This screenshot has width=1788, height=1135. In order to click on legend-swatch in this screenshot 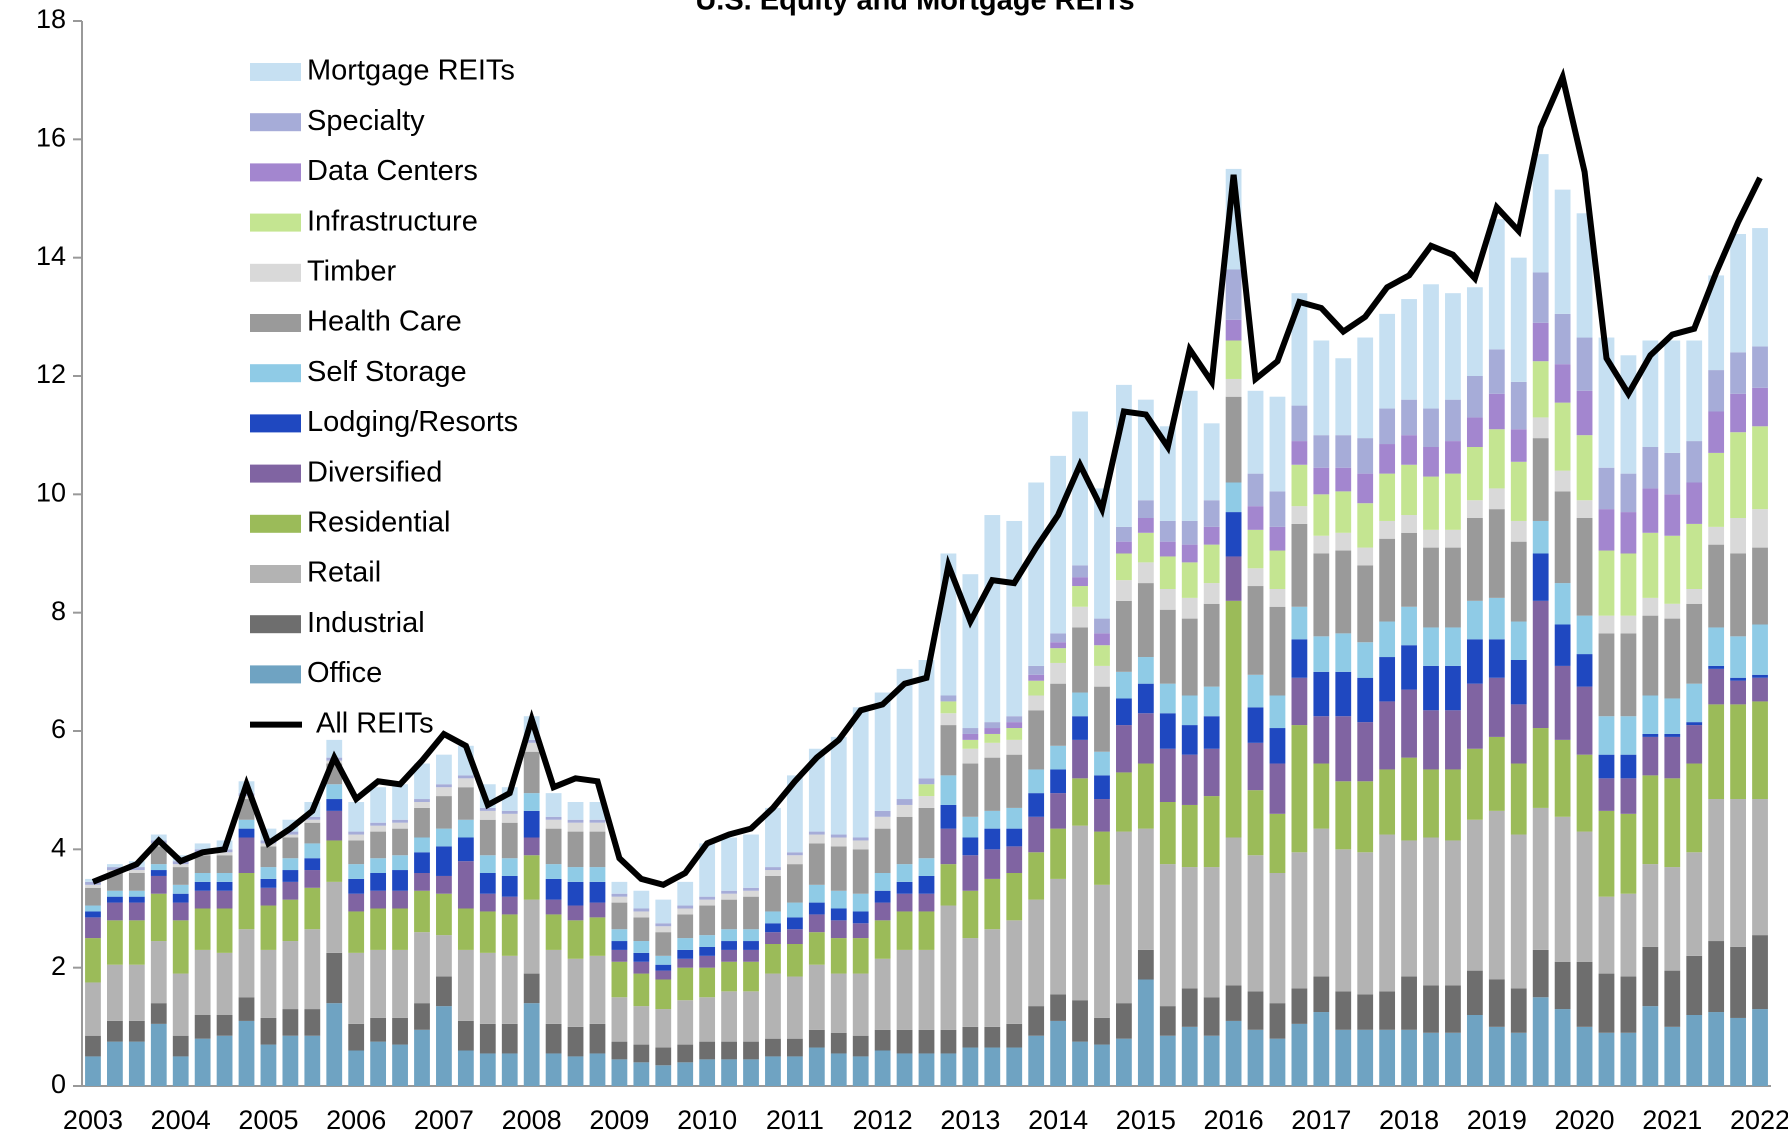, I will do `click(275, 373)`.